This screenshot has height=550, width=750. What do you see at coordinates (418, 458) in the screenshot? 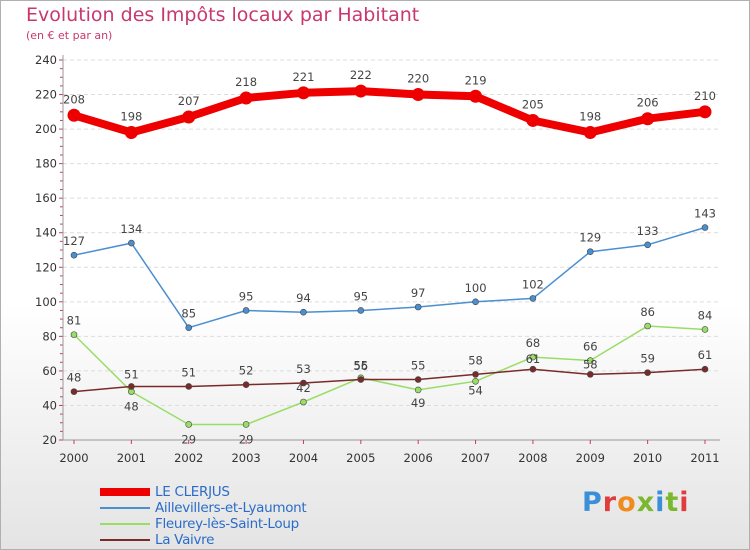
I see `x-tick-label: 2006` at bounding box center [418, 458].